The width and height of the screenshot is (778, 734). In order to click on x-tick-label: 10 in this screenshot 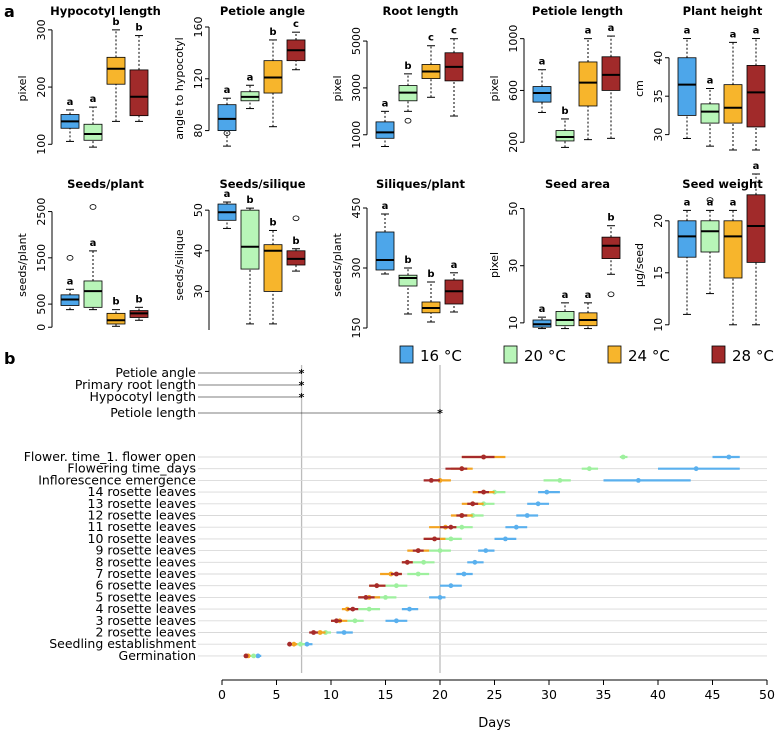, I will do `click(331, 694)`.